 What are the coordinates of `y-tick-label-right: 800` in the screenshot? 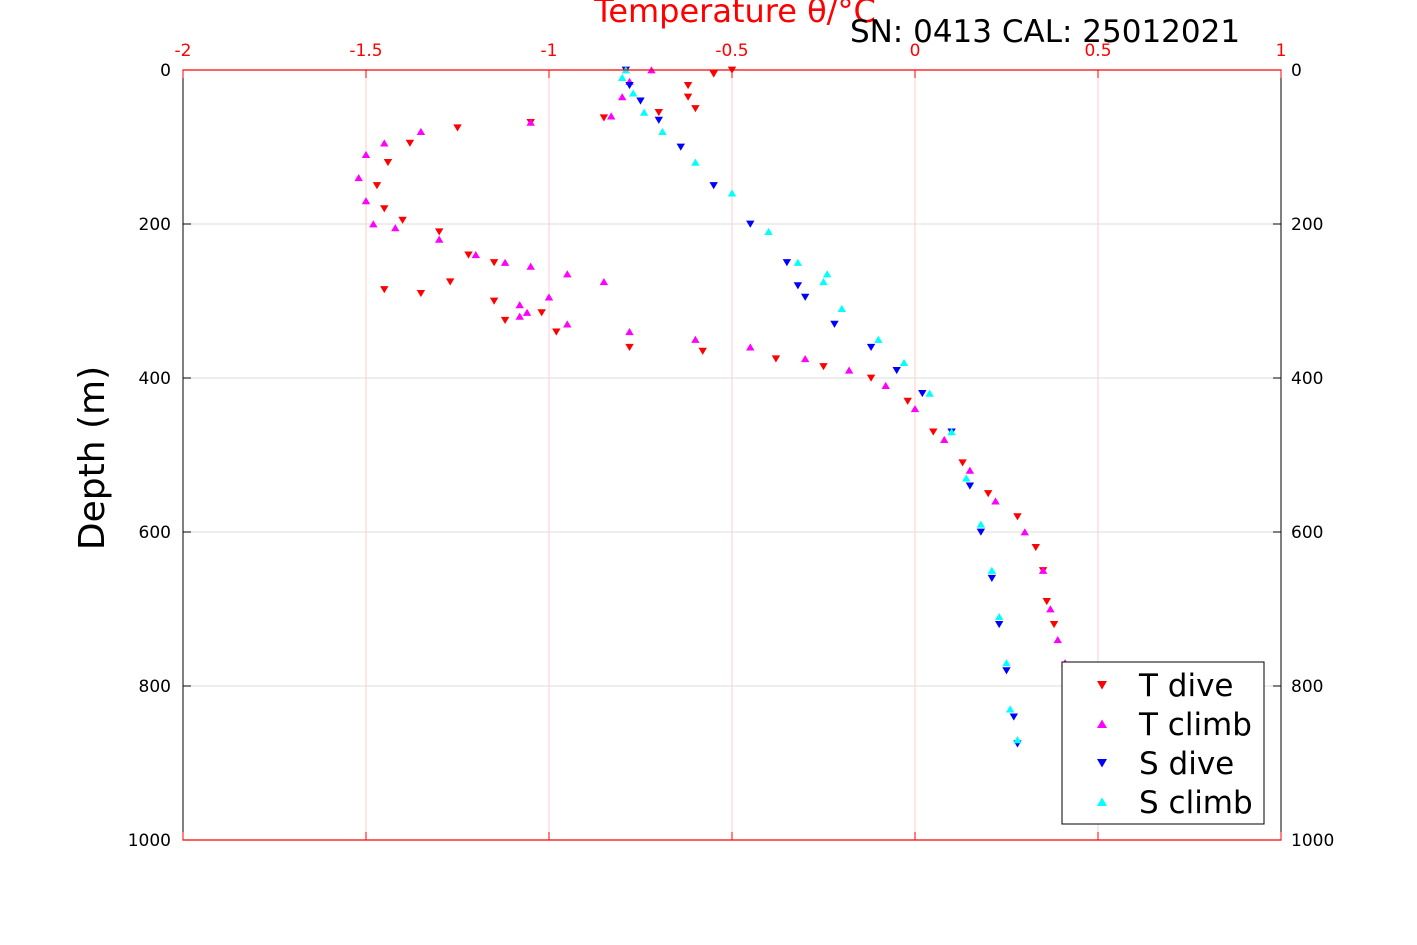 It's located at (1307, 687).